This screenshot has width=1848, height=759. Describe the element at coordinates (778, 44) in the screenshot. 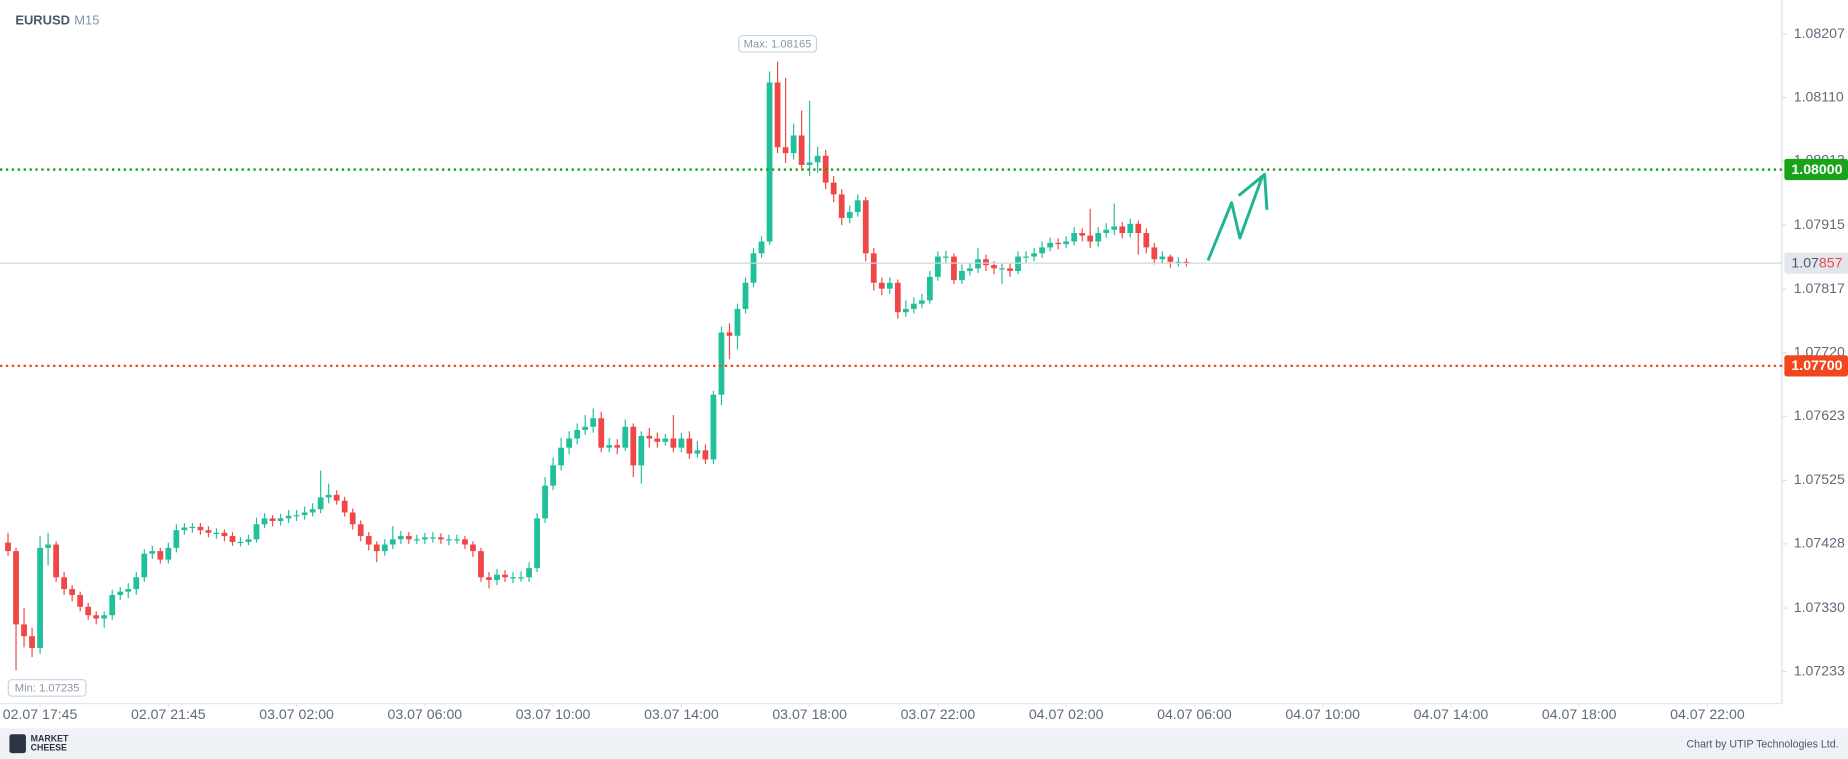

I see `extreme-label: Max: 1.08165` at that location.